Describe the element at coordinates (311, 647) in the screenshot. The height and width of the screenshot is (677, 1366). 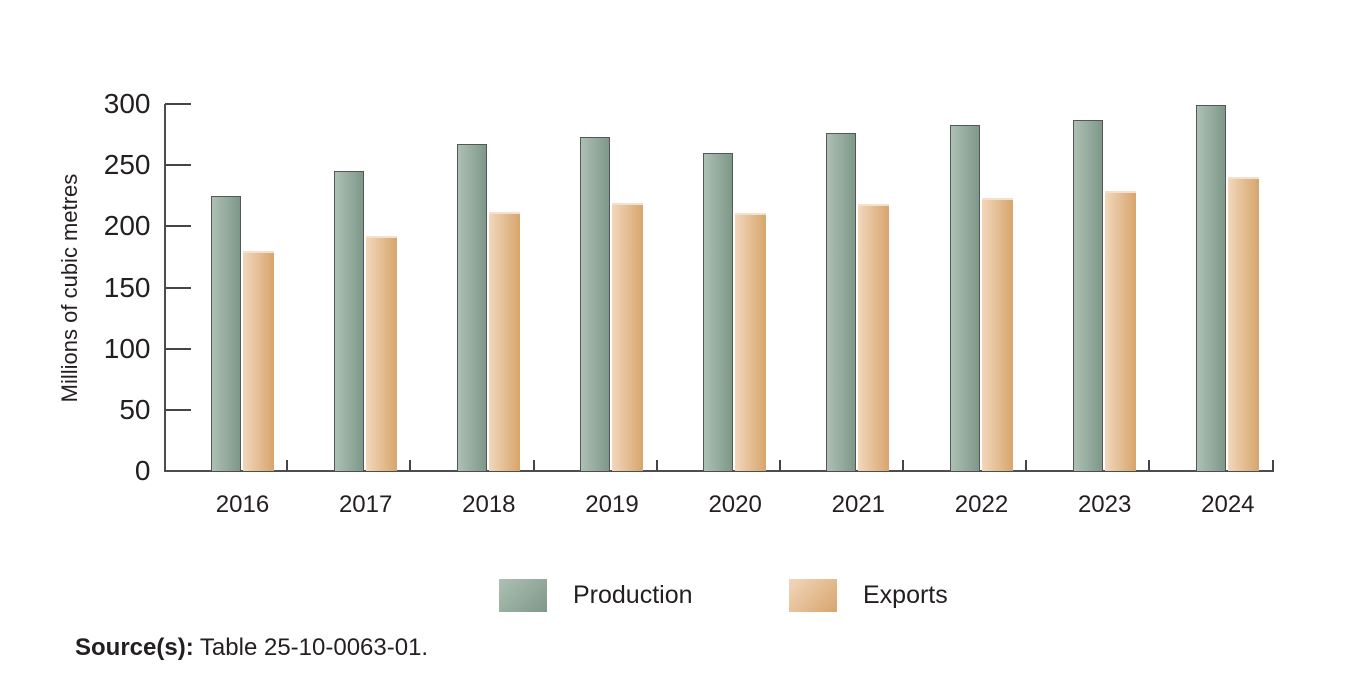
I see `source-text: Table 25-10-0063-01.` at that location.